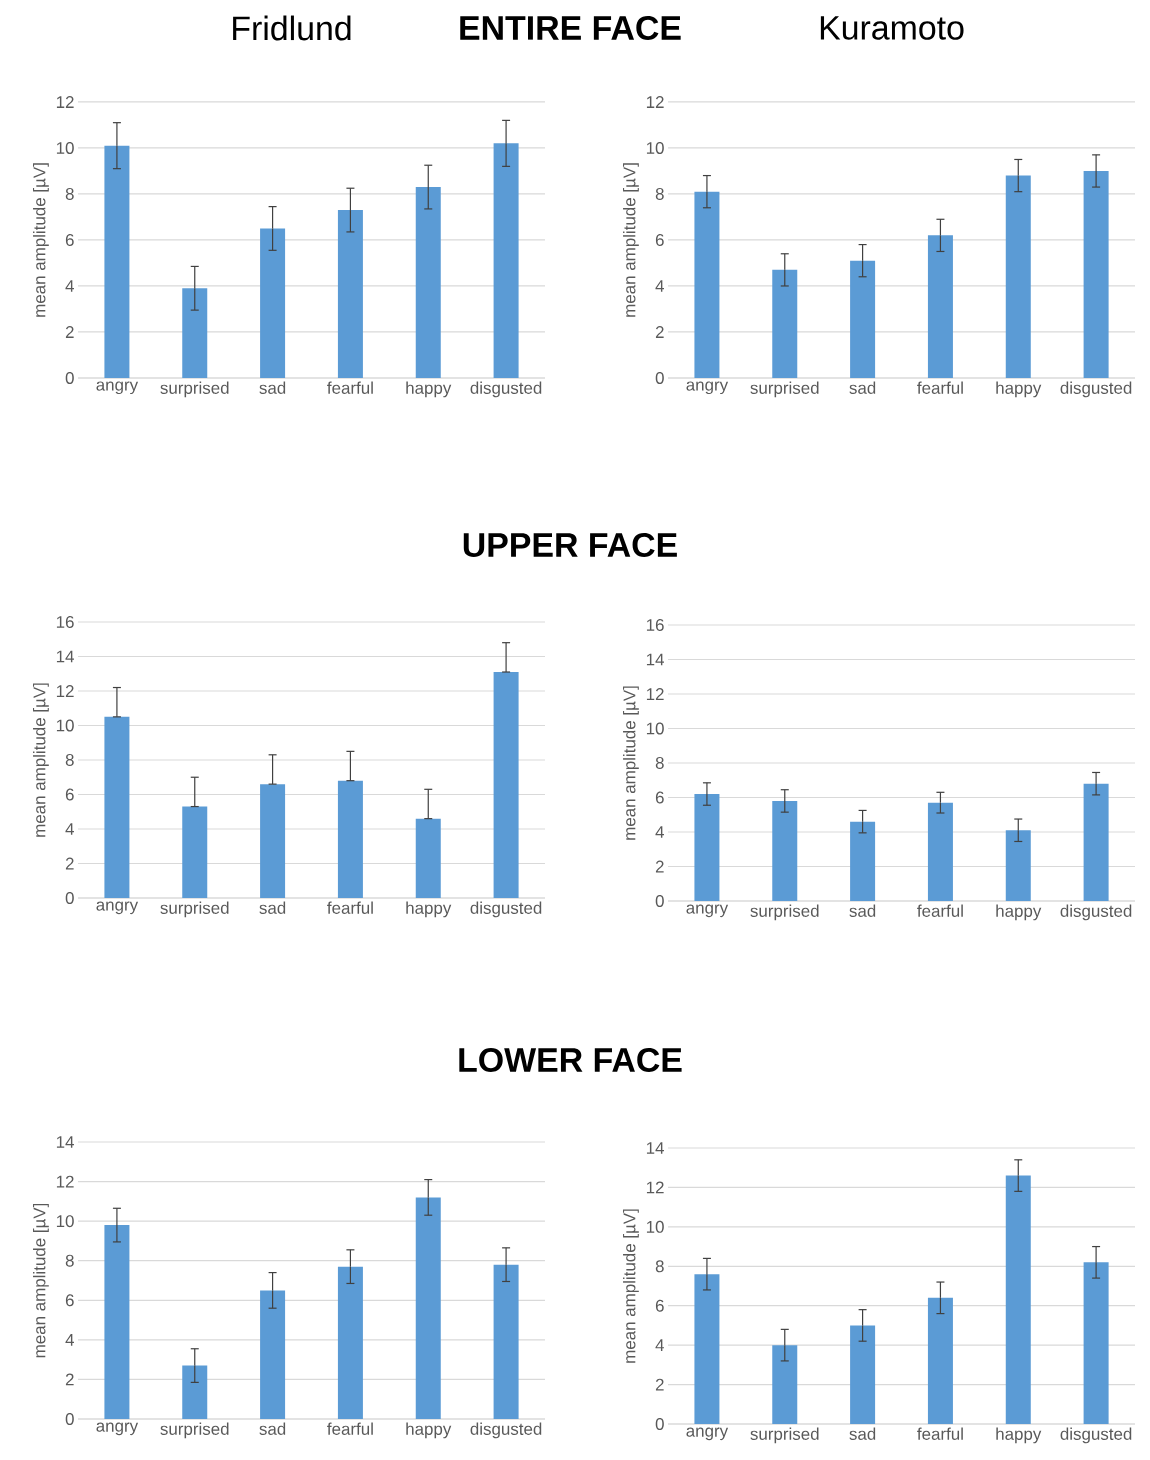 The height and width of the screenshot is (1460, 1150). I want to click on chart-title: UPPER FACE, so click(570, 544).